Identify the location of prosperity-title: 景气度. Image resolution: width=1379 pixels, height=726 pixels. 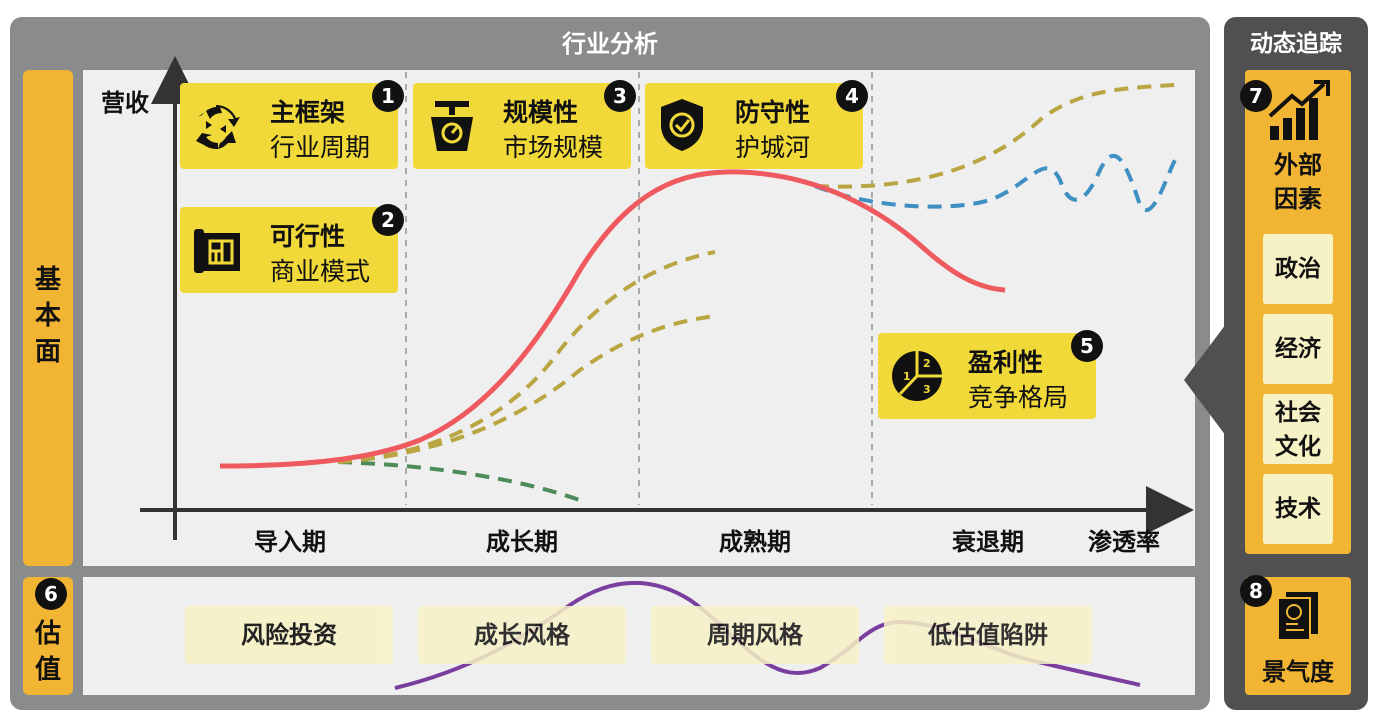
(1298, 672).